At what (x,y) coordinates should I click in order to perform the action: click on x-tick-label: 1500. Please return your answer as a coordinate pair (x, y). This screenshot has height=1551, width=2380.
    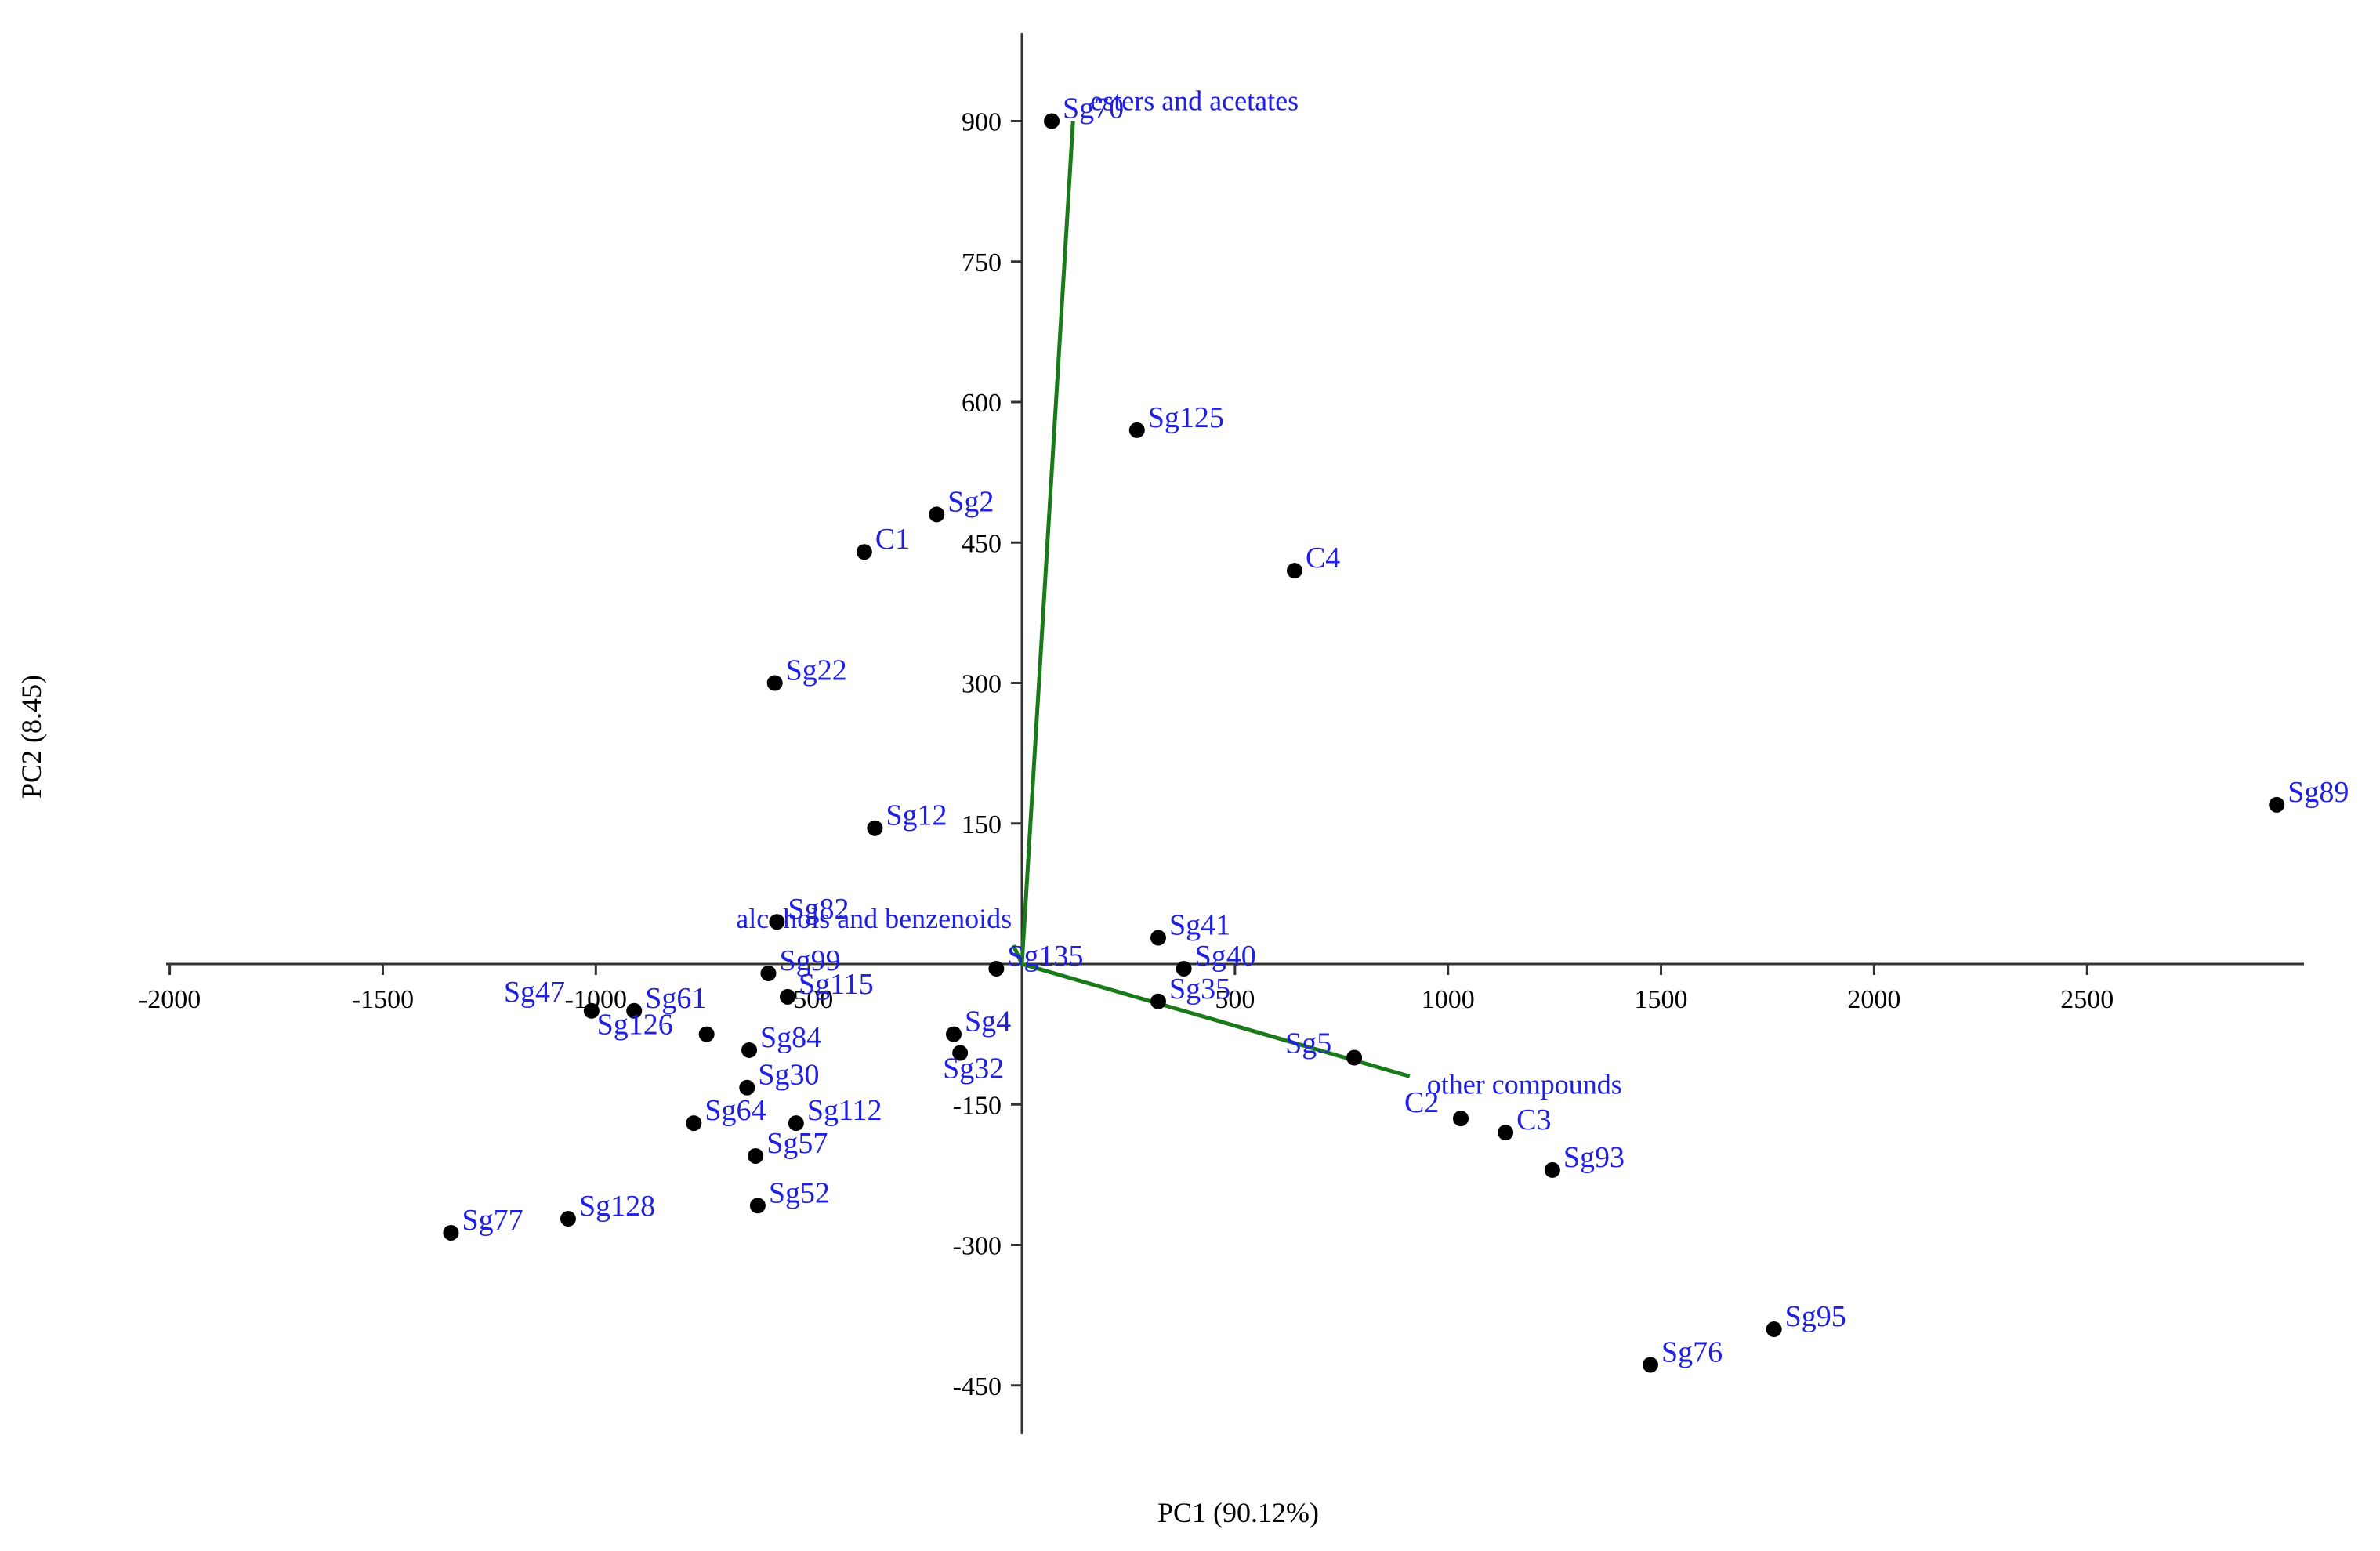
    Looking at the image, I should click on (1661, 999).